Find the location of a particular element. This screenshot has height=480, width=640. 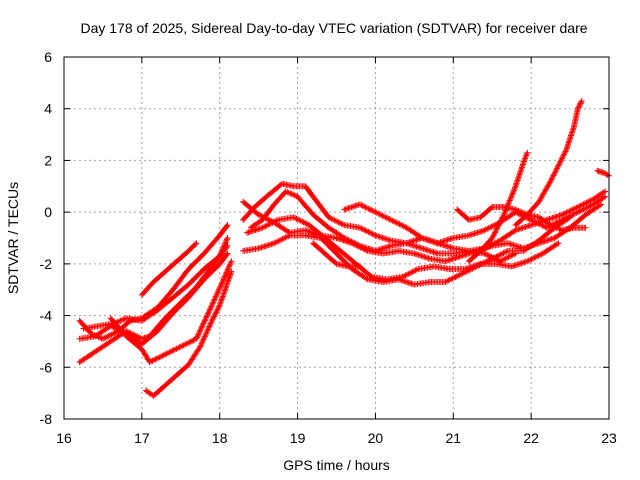

y-tick-label: 4 is located at coordinates (48, 109).